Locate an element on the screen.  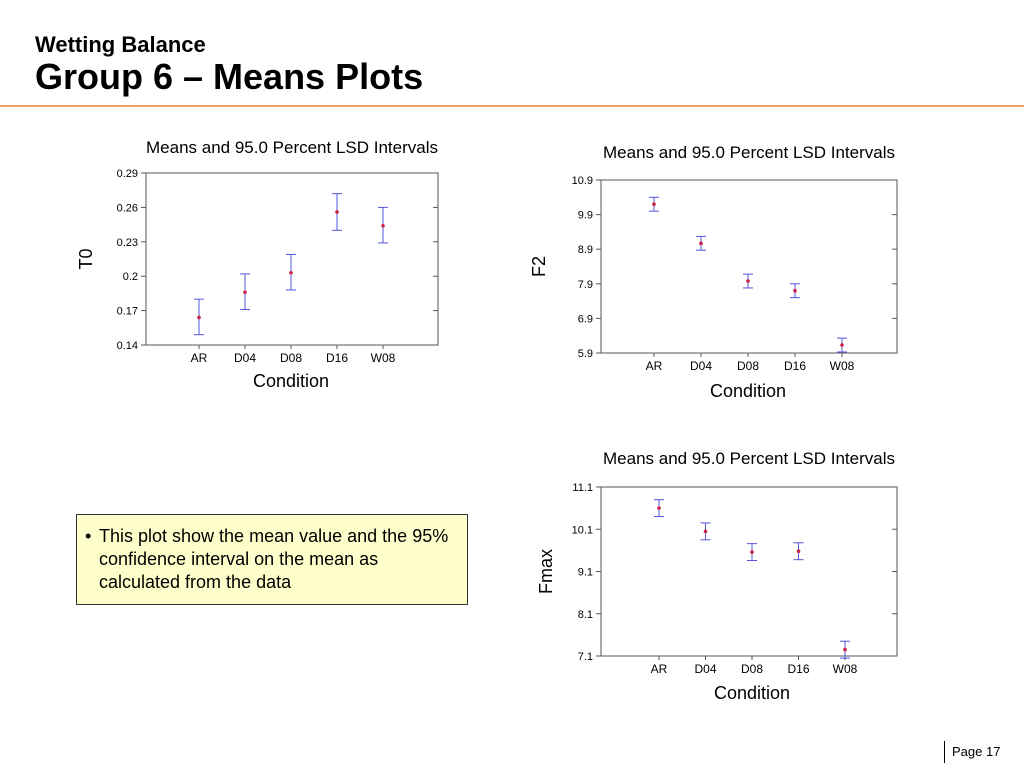
y-tick-label: 10.1 is located at coordinates (582, 530).